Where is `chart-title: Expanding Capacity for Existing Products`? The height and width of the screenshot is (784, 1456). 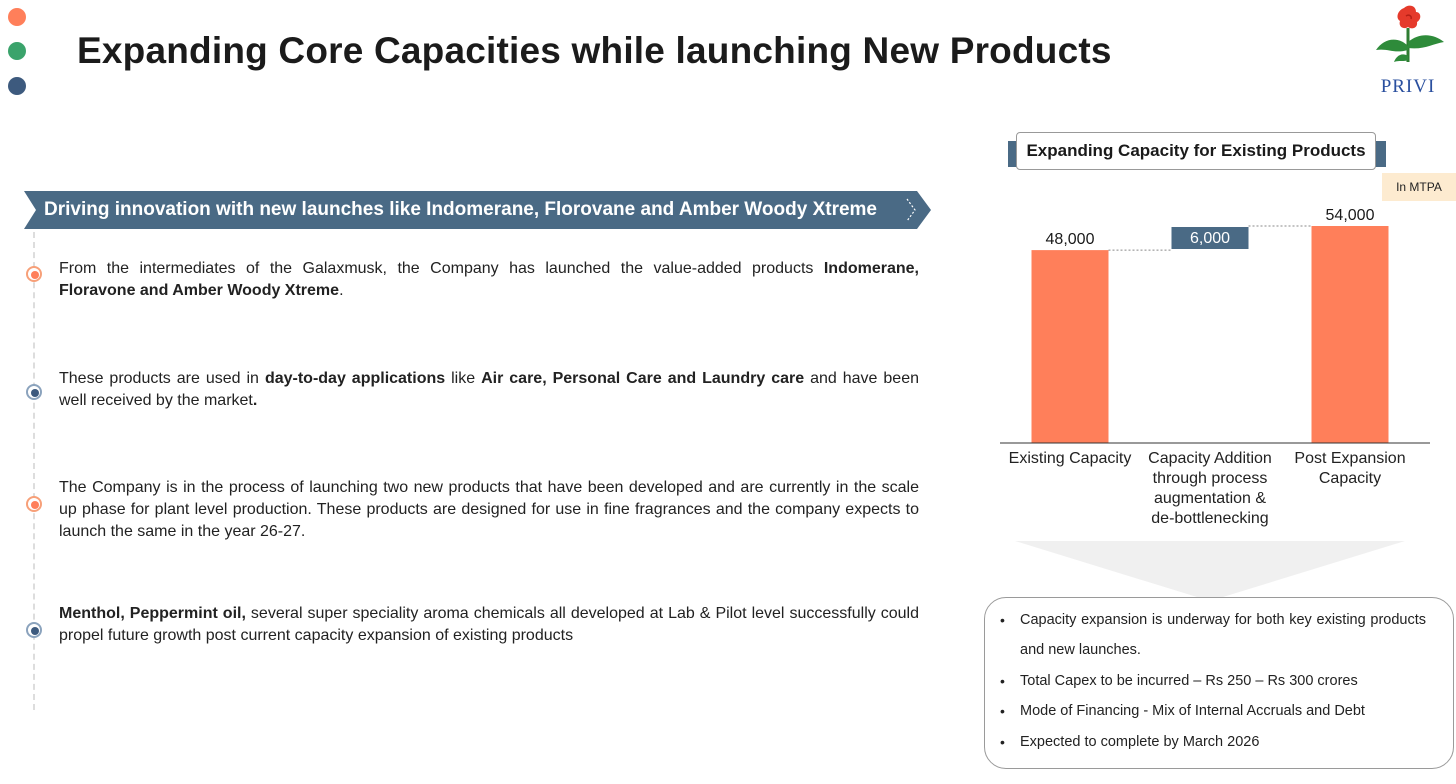
chart-title: Expanding Capacity for Existing Products is located at coordinates (1196, 151).